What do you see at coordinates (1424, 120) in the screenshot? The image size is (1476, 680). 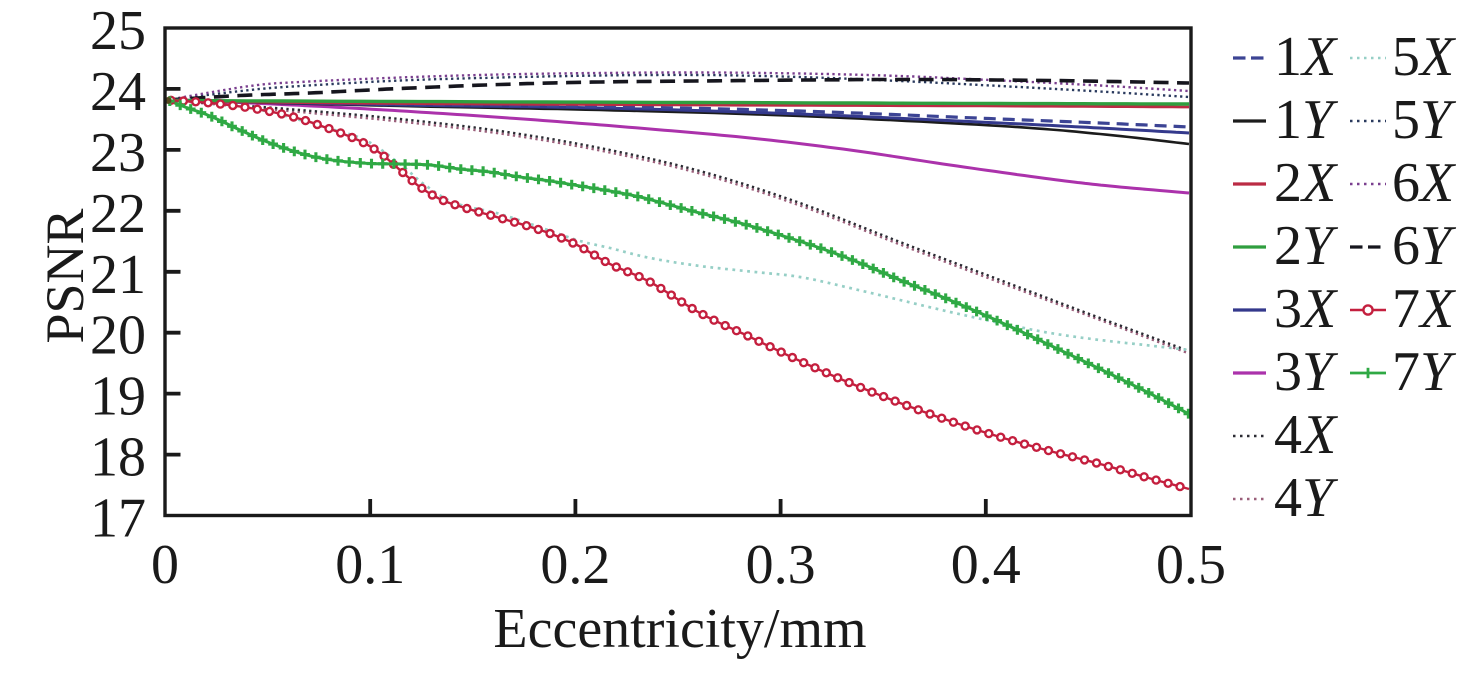 I see `svg-text: 5Y` at bounding box center [1424, 120].